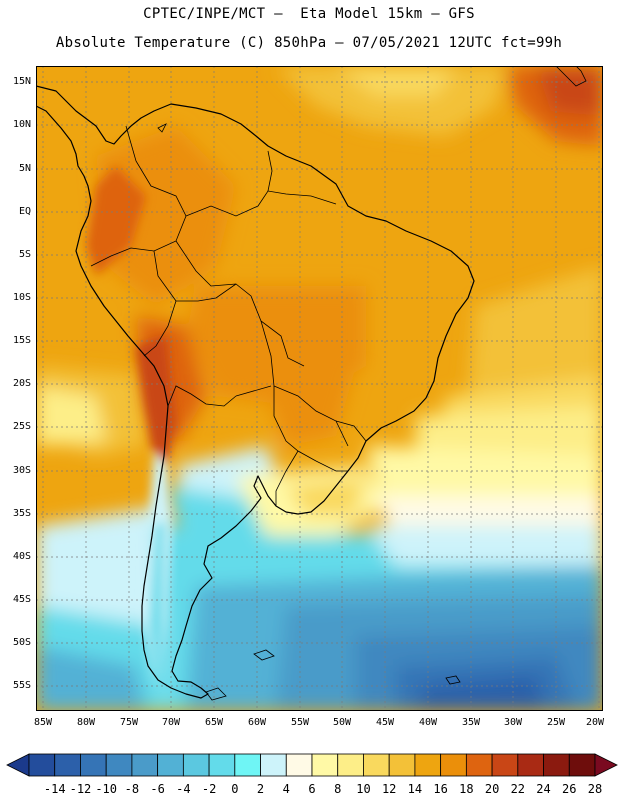 This screenshot has height=800, width=618. I want to click on colorbar-tick-label: 4, so click(286, 789).